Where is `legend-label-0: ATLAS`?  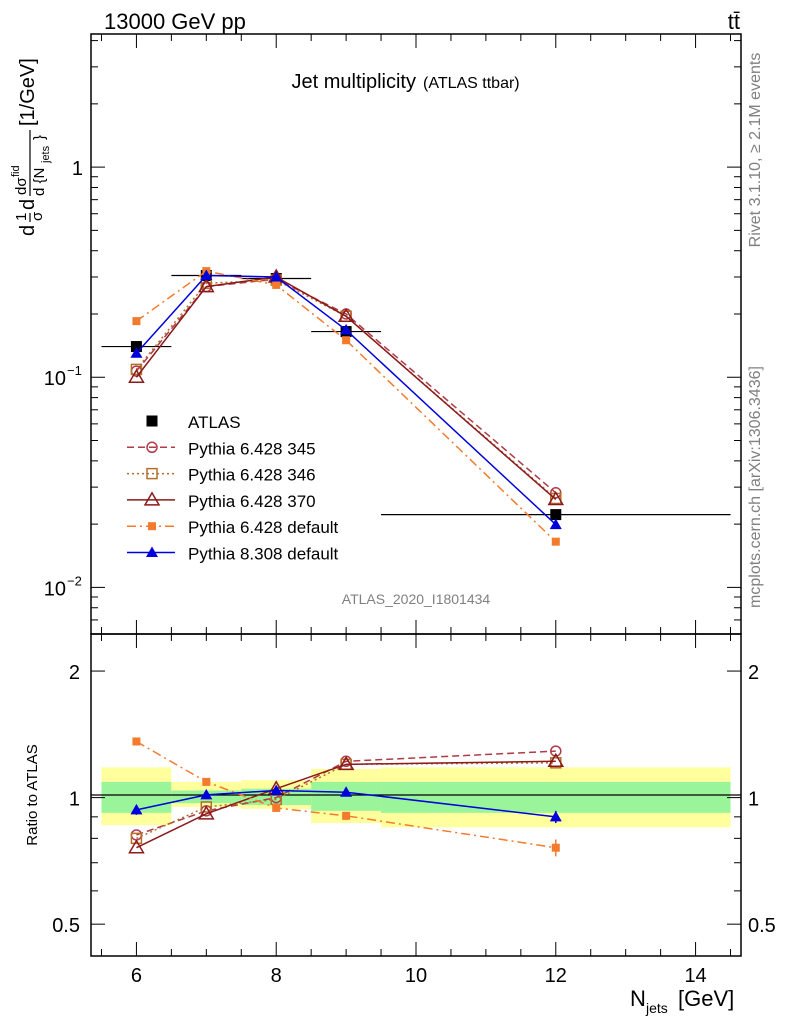 legend-label-0: ATLAS is located at coordinates (214, 422).